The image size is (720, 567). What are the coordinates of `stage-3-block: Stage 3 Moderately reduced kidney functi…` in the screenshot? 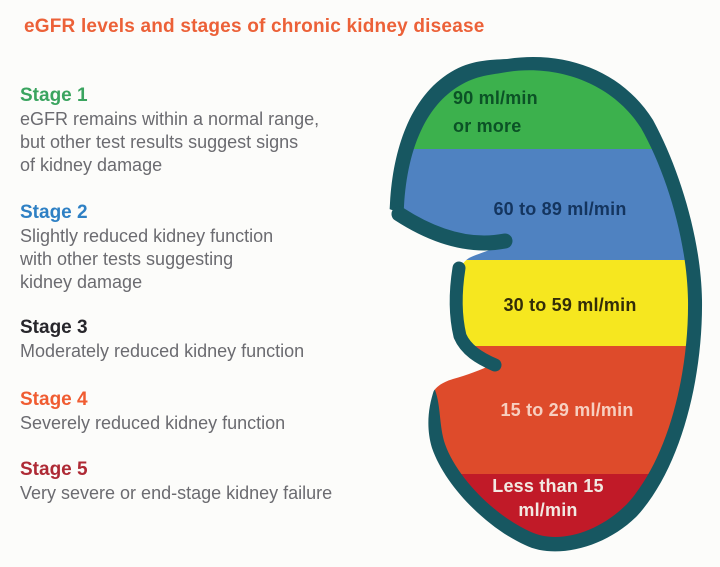 It's located at (162, 339).